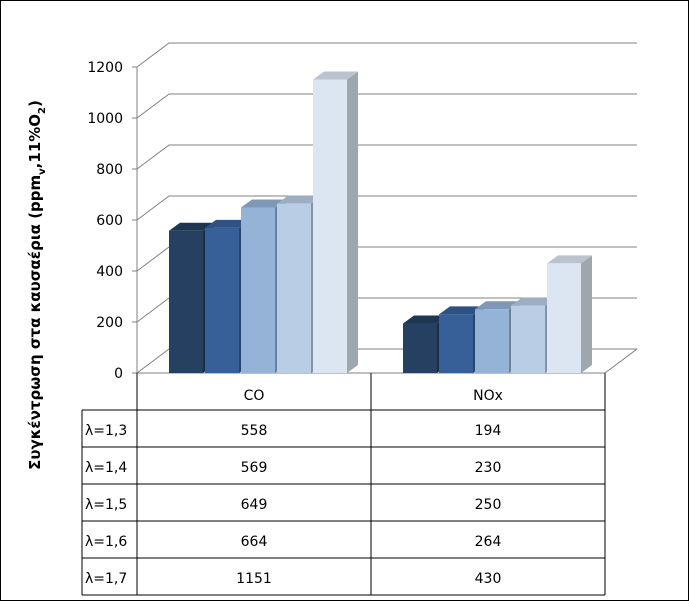 The image size is (689, 601). Describe the element at coordinates (254, 542) in the screenshot. I see `table-cell: 664` at that location.